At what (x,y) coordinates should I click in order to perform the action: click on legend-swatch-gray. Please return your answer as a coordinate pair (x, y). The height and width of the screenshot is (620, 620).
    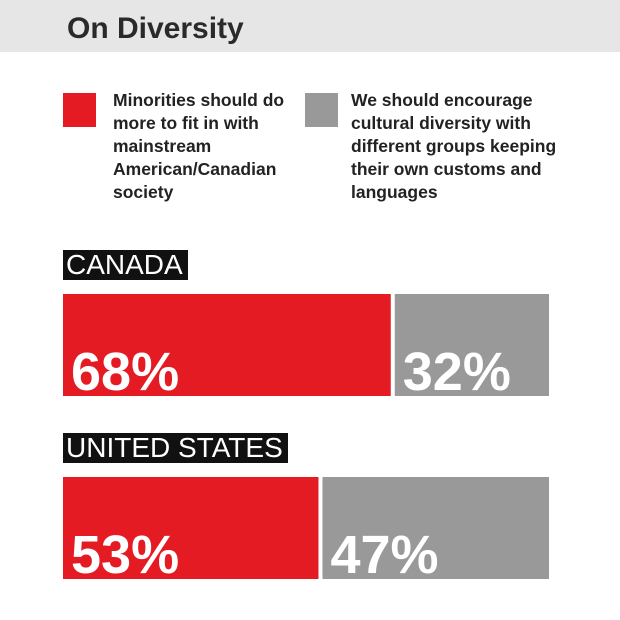
    Looking at the image, I should click on (321, 110).